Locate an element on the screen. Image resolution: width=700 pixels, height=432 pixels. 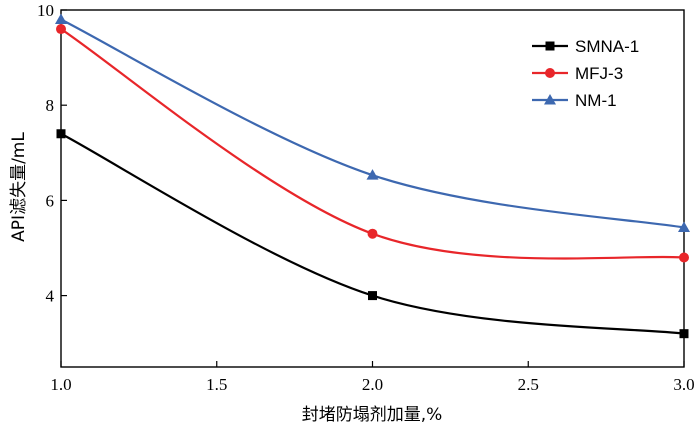
legend-label: SMNA-1 is located at coordinates (607, 46).